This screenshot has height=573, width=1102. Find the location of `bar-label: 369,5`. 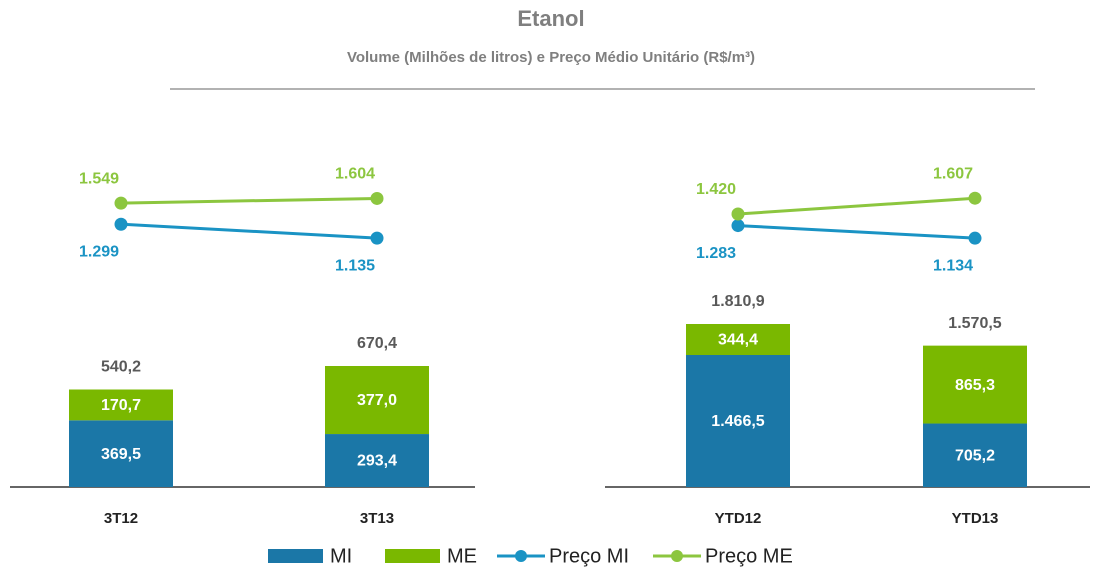

bar-label: 369,5 is located at coordinates (121, 454).